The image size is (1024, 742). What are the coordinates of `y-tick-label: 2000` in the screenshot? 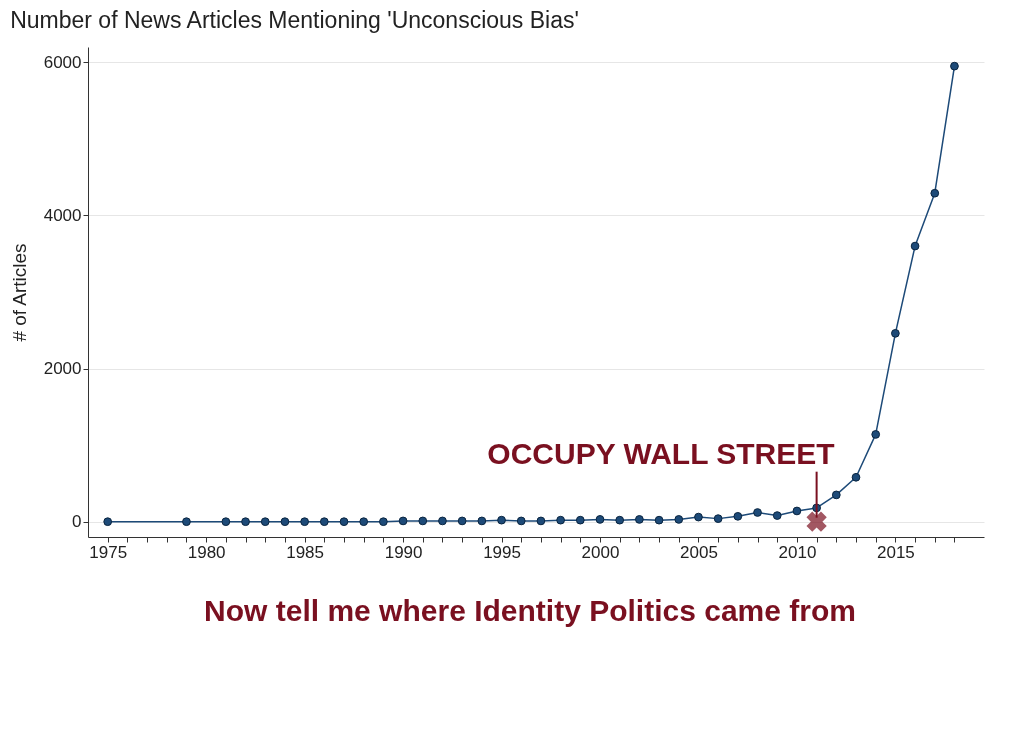 It's located at (62, 369).